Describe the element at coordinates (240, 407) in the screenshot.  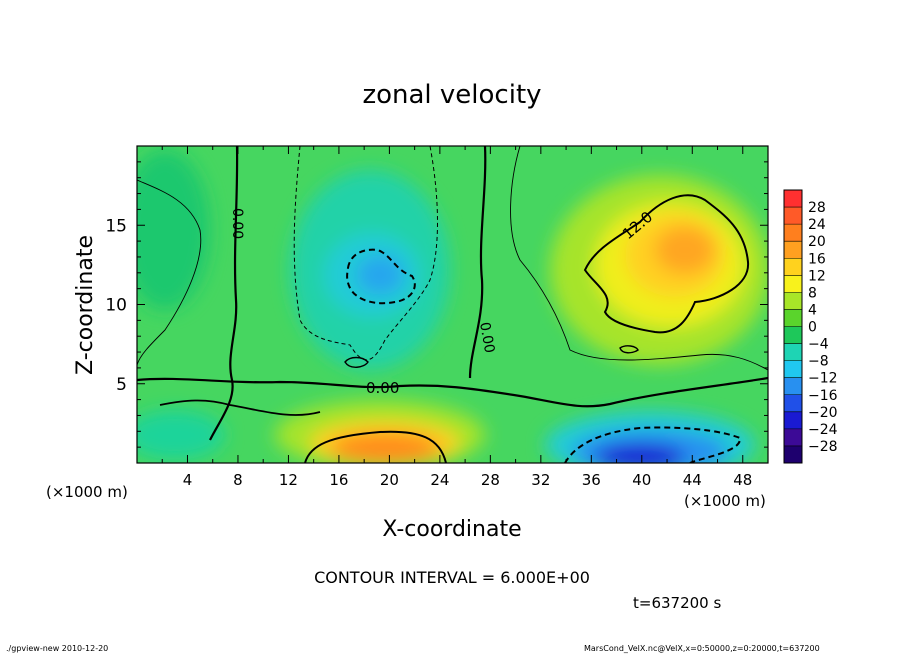
I see `contour-zero-lower` at that location.